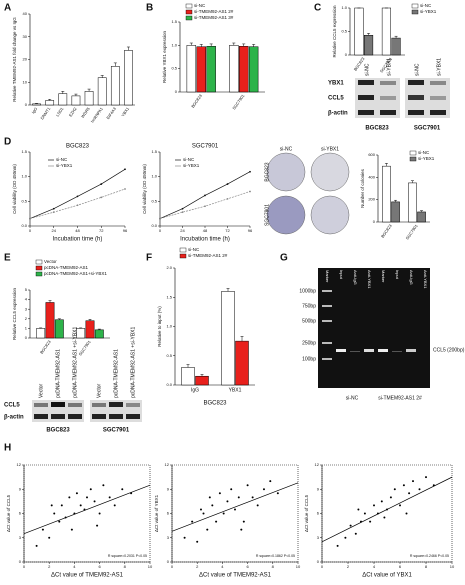  Describe the element at coordinates (58, 373) in the screenshot. I see `lane-label: pcDNA-TMEM92-AS1` at that location.